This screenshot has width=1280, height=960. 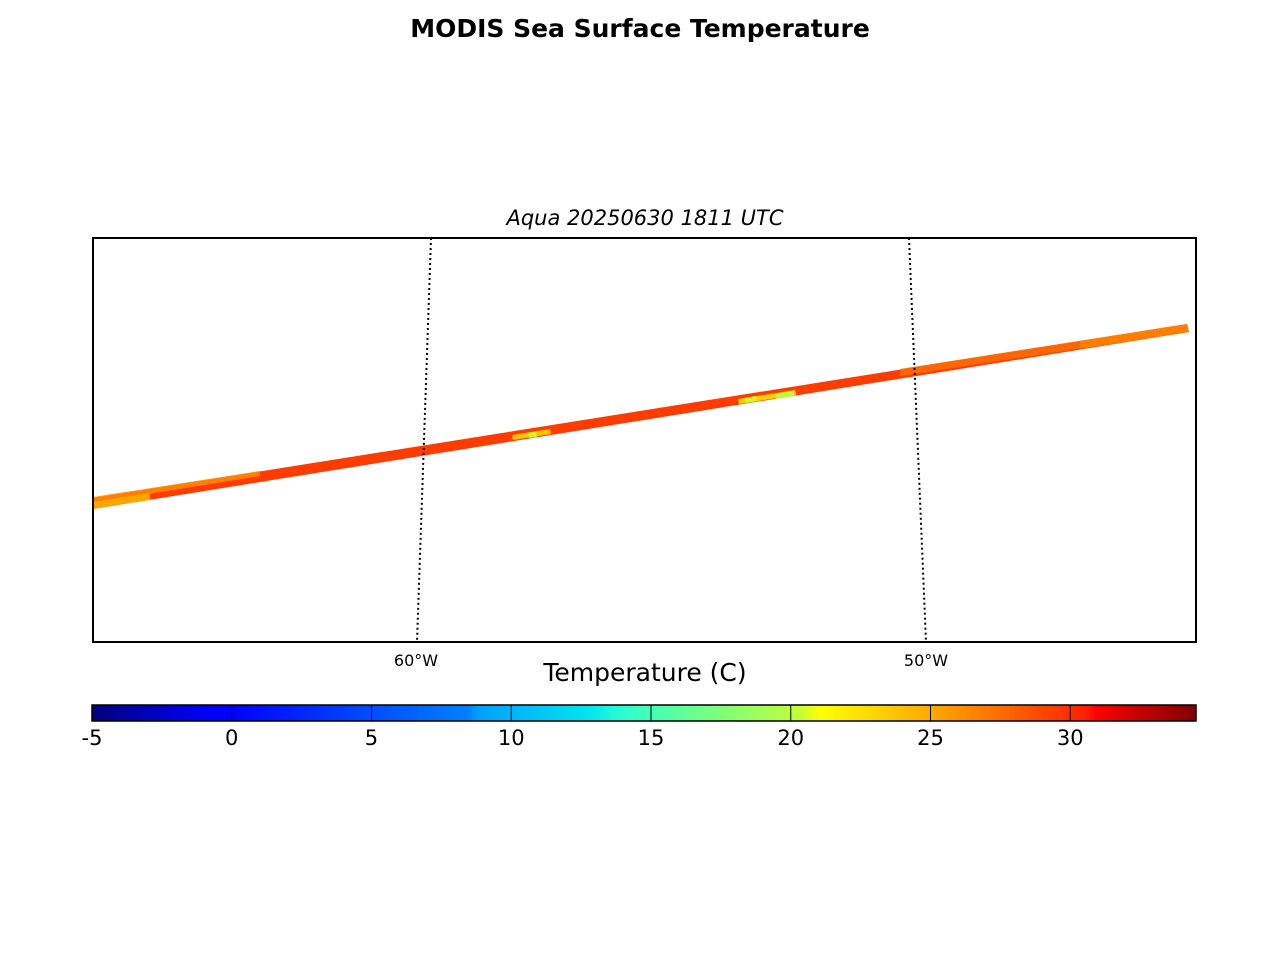 I want to click on colorbar-label: Temperature (C), so click(x=645, y=672).